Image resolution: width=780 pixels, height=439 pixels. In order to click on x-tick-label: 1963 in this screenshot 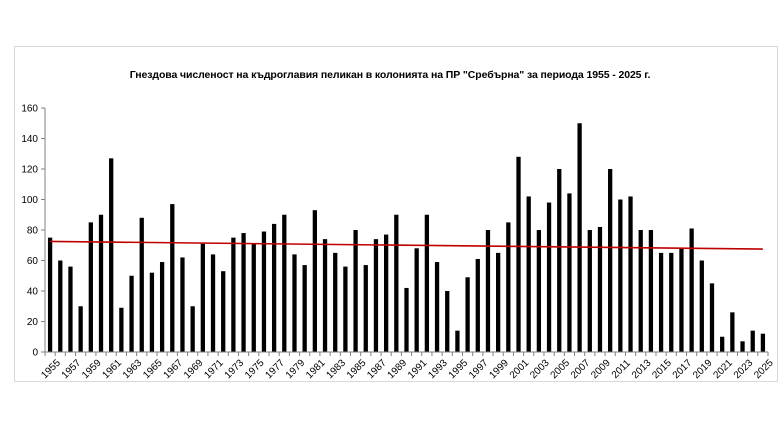, I will do `click(133, 369)`.